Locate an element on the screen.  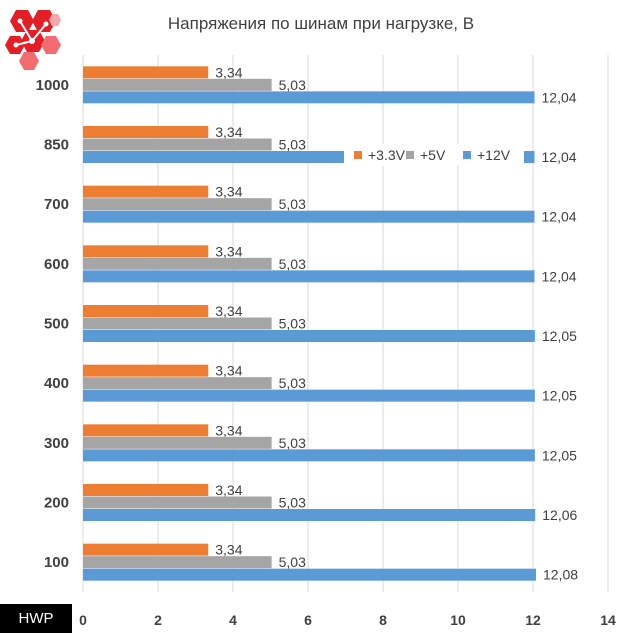
category-label: 200 is located at coordinates (56, 503).